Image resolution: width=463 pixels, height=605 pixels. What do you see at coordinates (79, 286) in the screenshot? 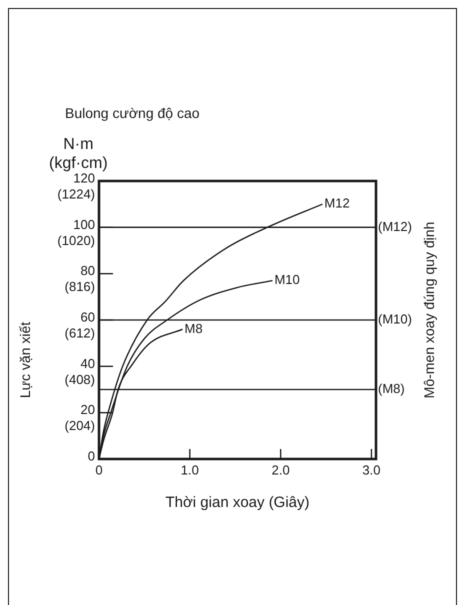
I see `y2-tick-label: (816)` at bounding box center [79, 286].